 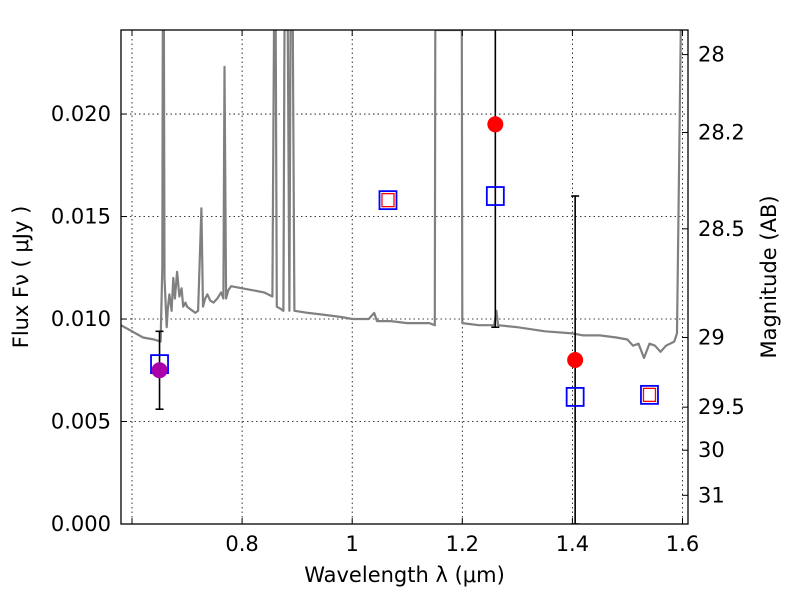 I want to click on right-tick-label: 29.5, so click(x=721, y=407).